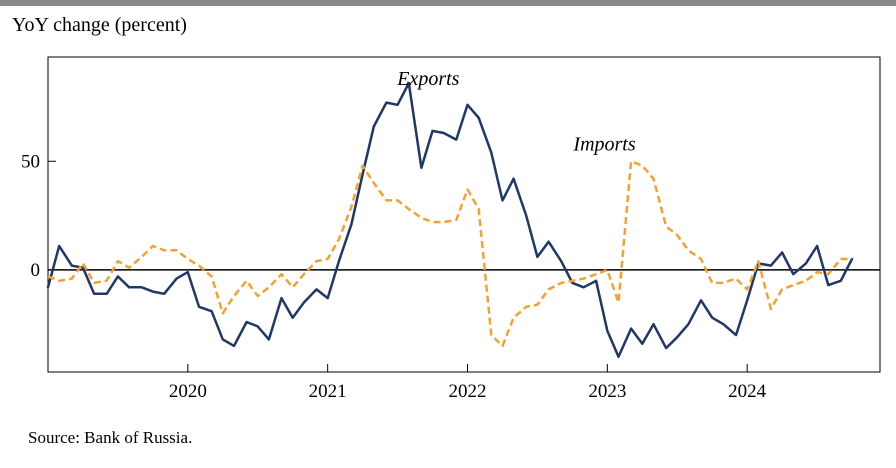  I want to click on y-tick-label: 50, so click(30, 161).